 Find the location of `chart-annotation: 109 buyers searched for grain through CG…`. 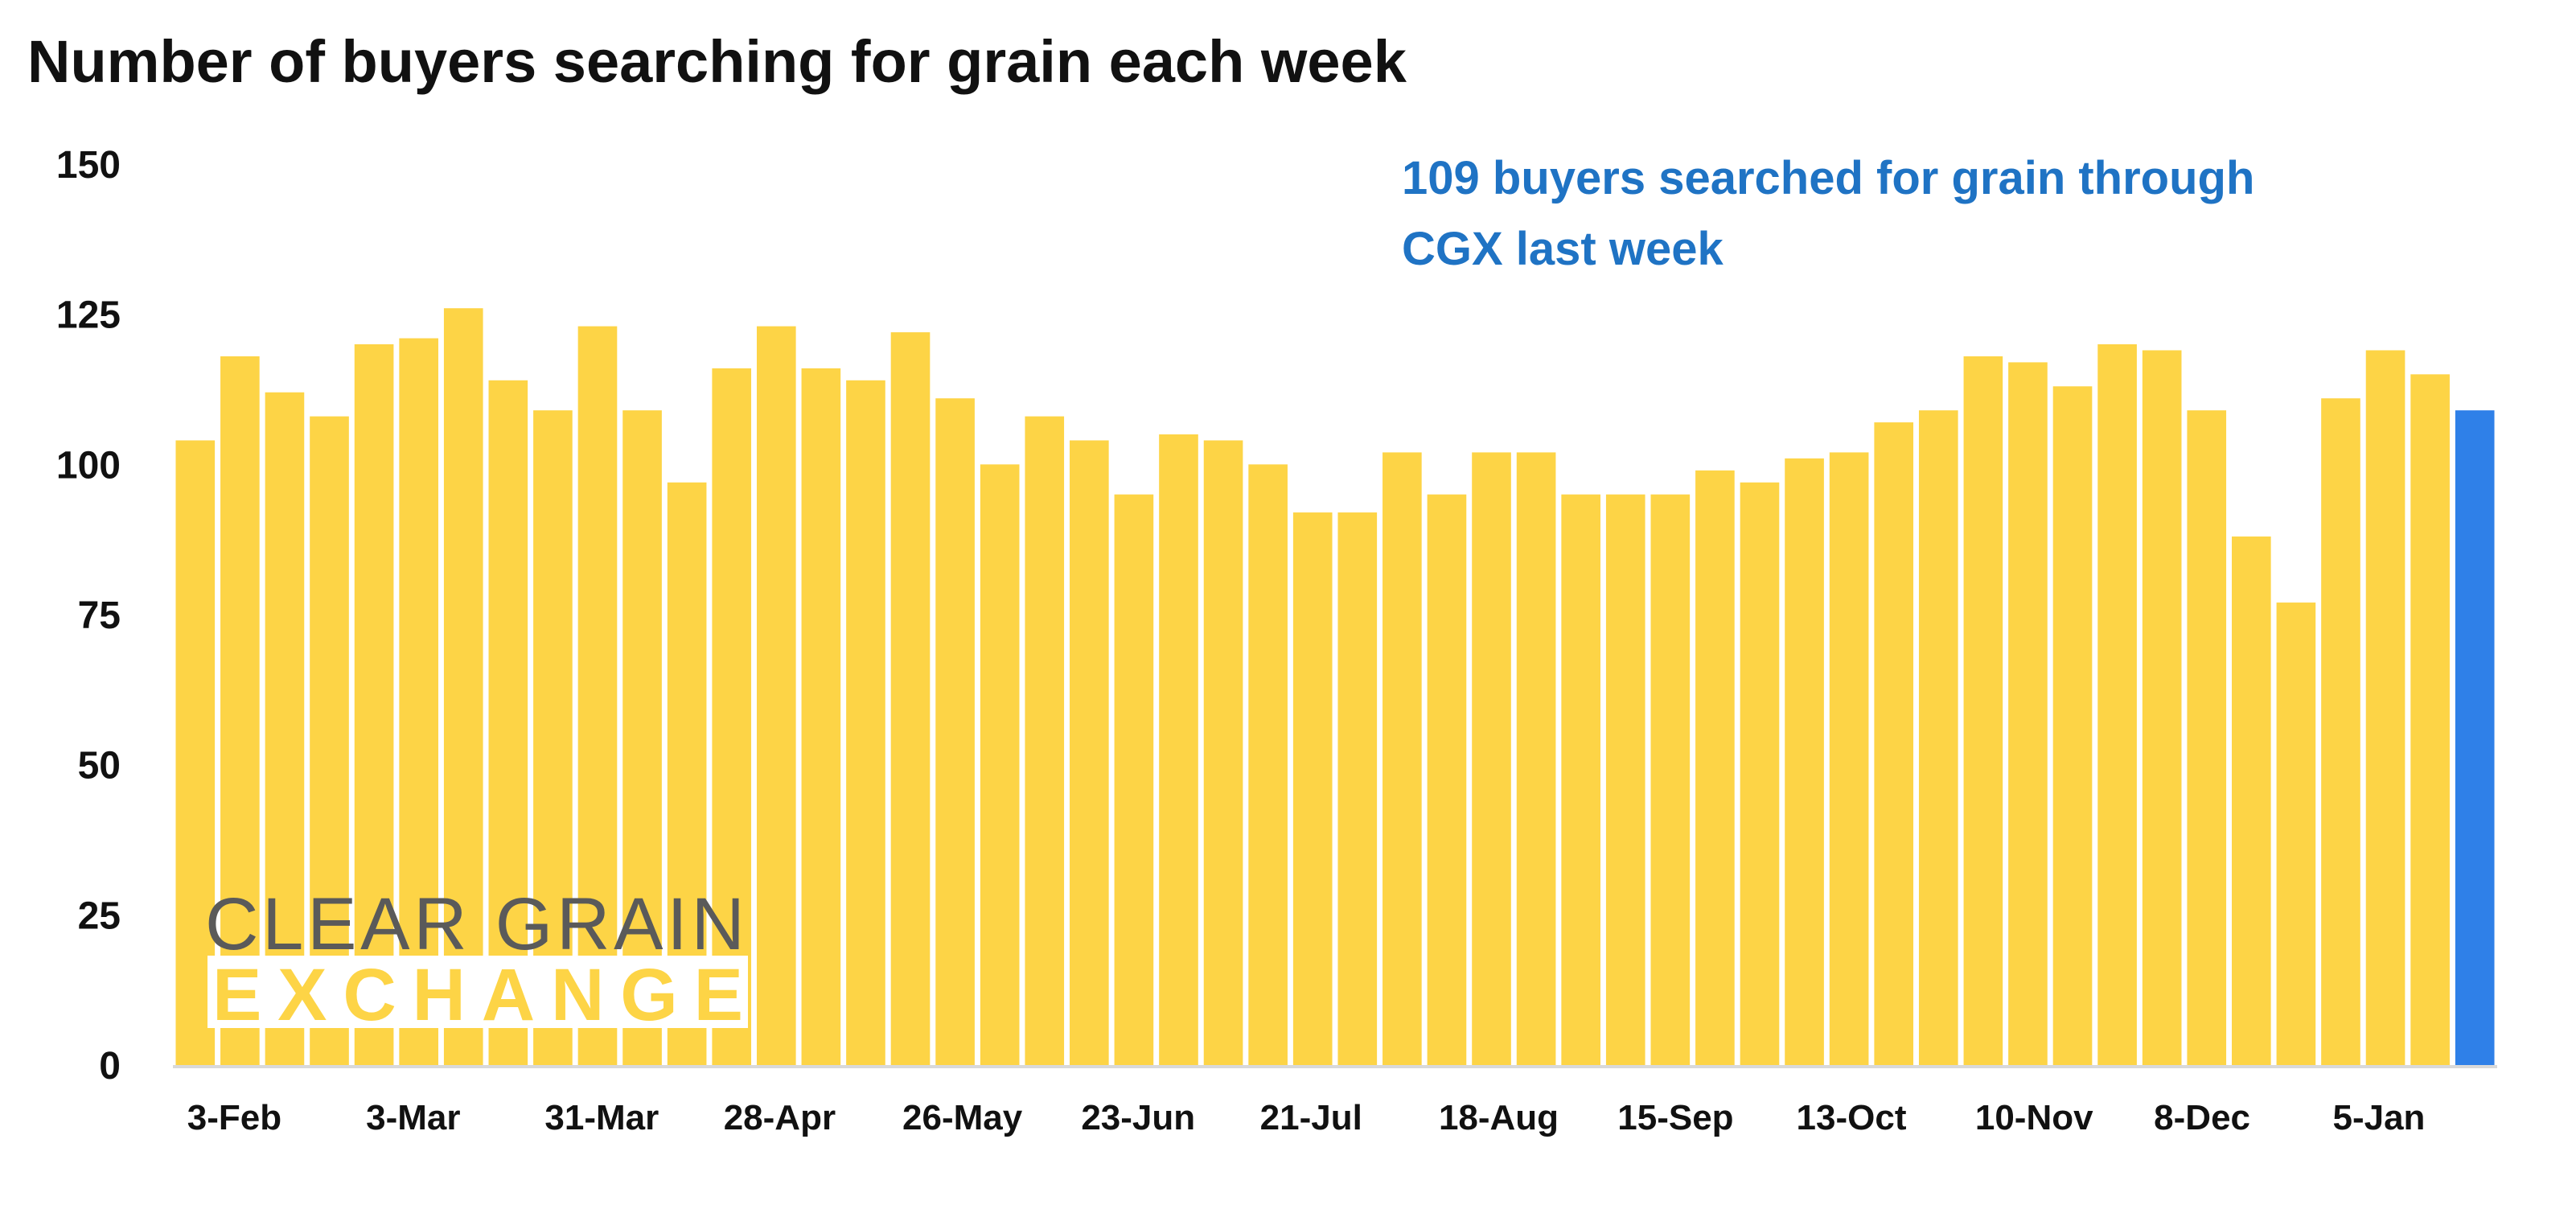

chart-annotation: 109 buyers searched for grain through CG… is located at coordinates (1828, 214).